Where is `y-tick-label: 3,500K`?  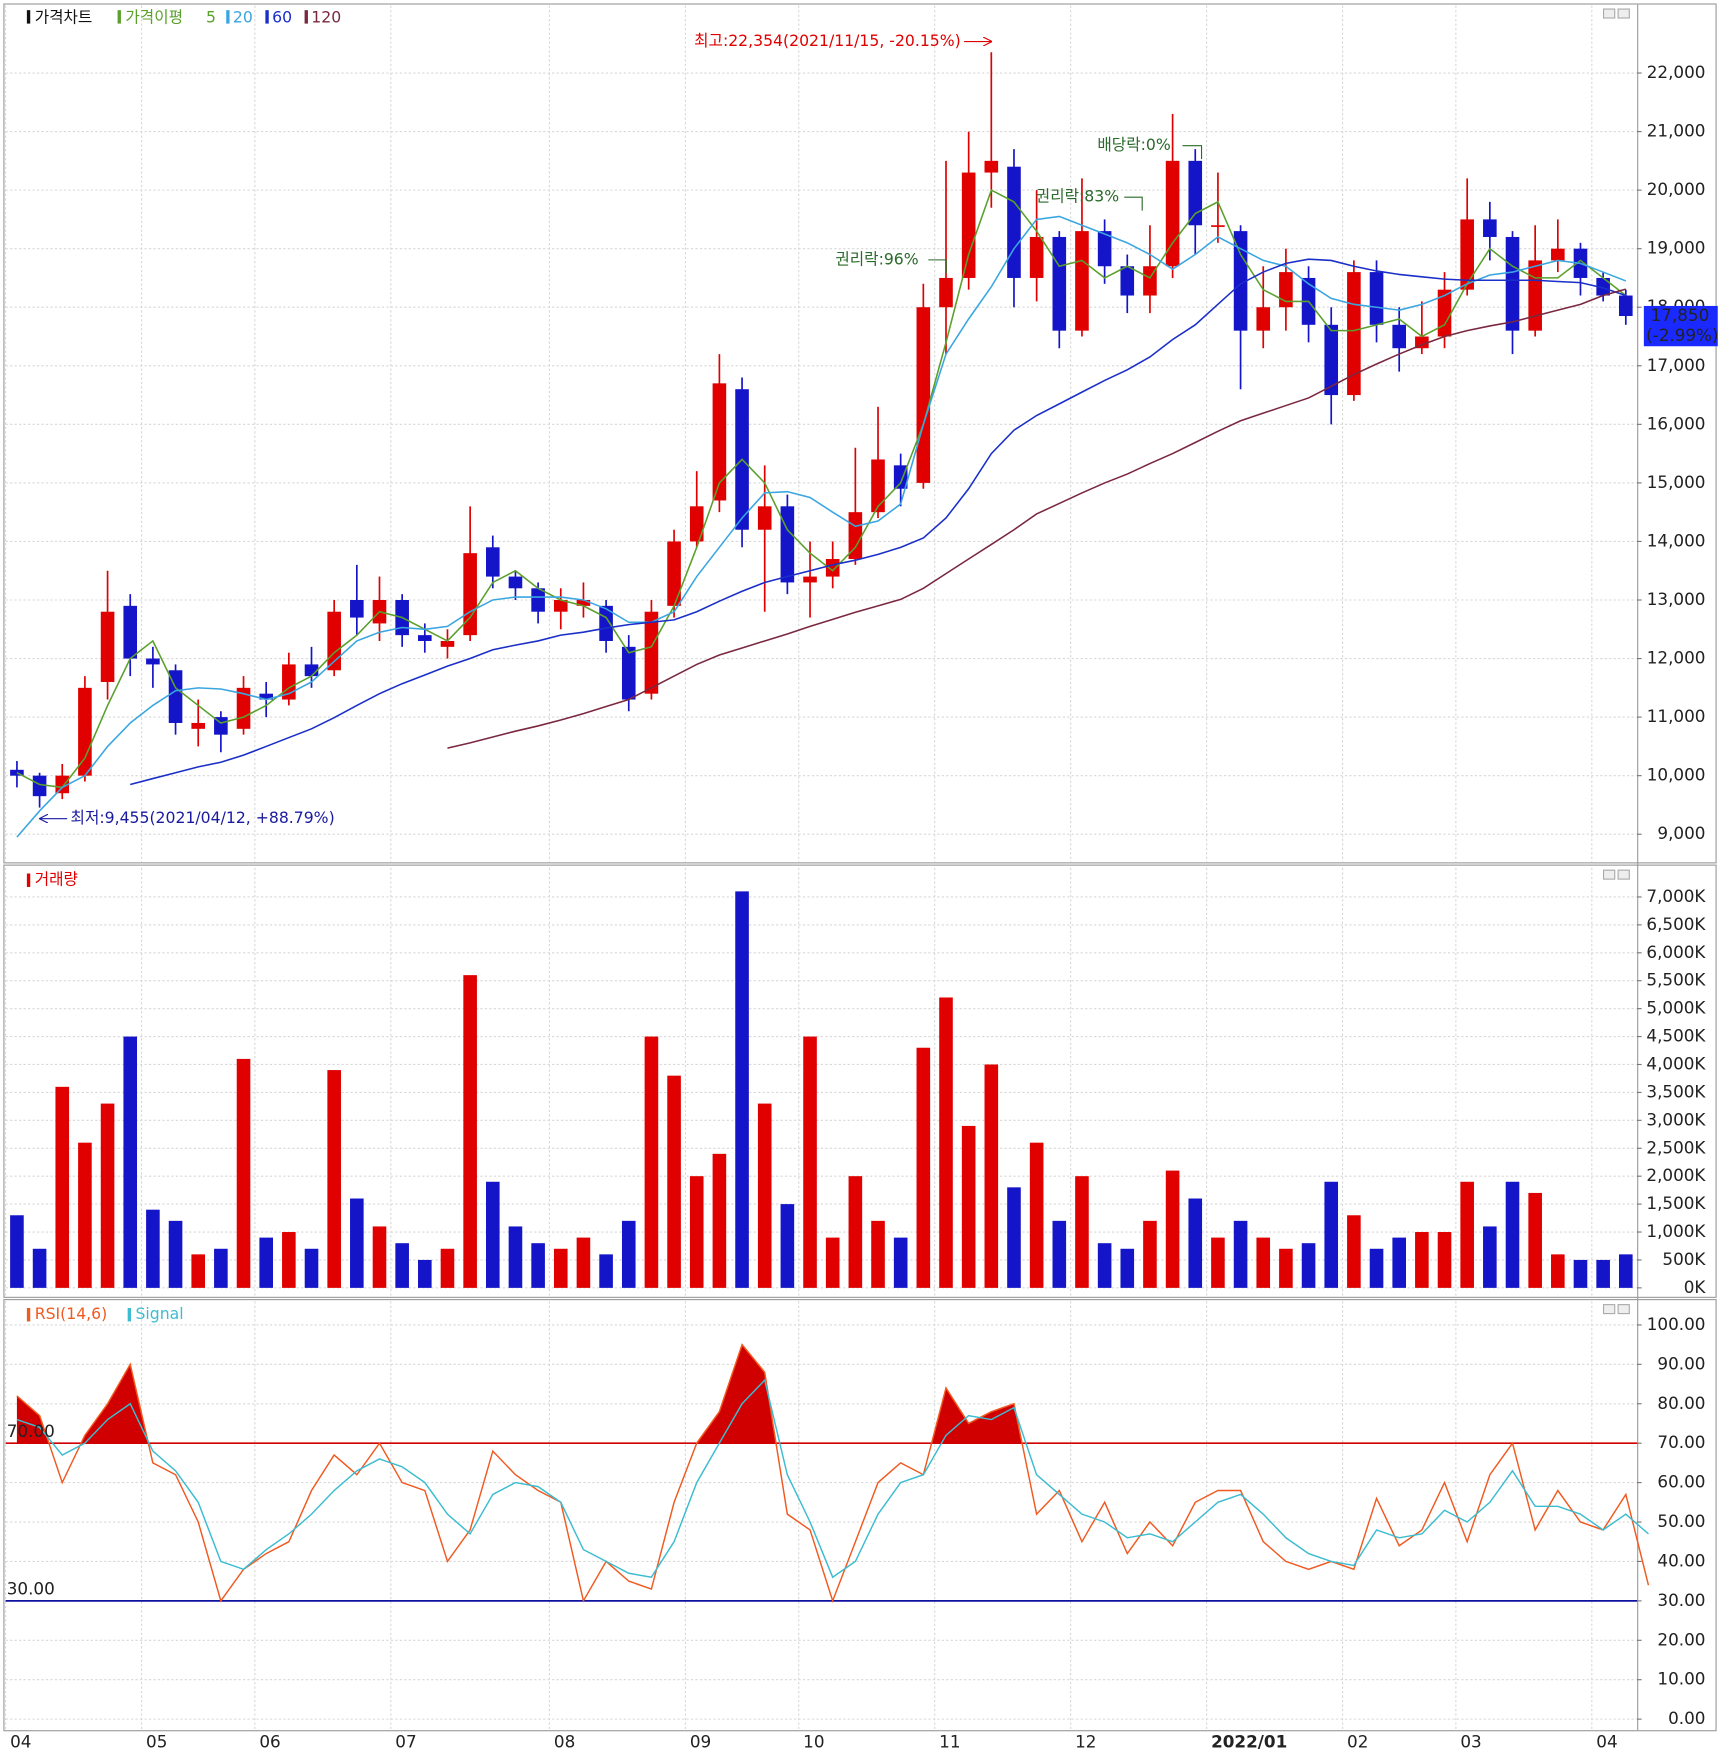 y-tick-label: 3,500K is located at coordinates (1676, 1091).